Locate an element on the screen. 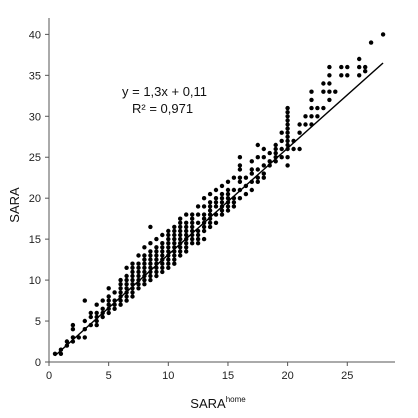 This screenshot has width=418, height=418. x-axis-title-superscript: home is located at coordinates (236, 399).